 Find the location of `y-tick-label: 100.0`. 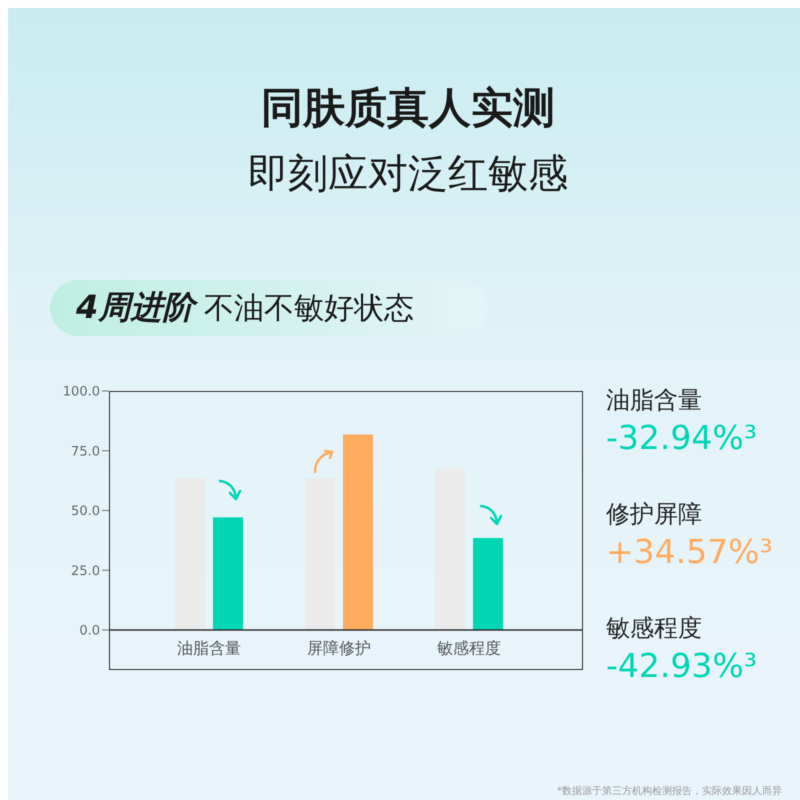

y-tick-label: 100.0 is located at coordinates (81, 392).